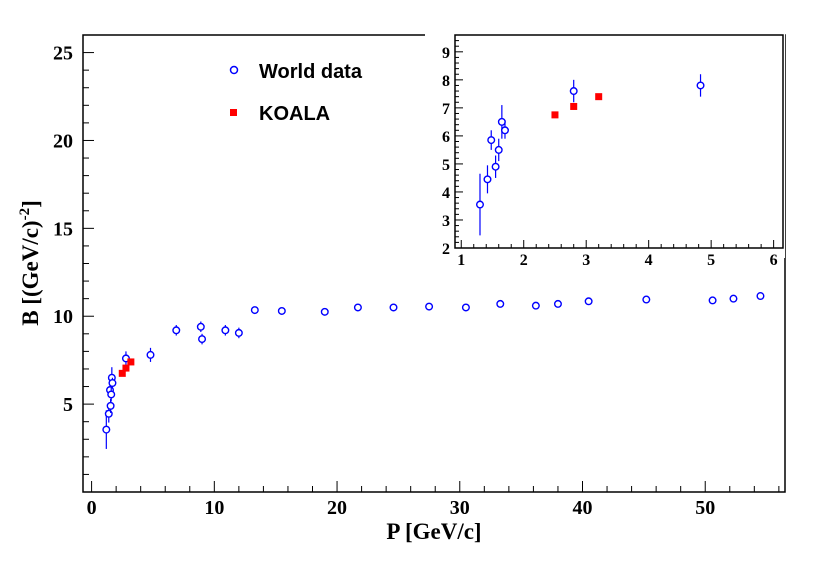  Describe the element at coordinates (649, 260) in the screenshot. I see `inset-x-tick-label: 4` at that location.